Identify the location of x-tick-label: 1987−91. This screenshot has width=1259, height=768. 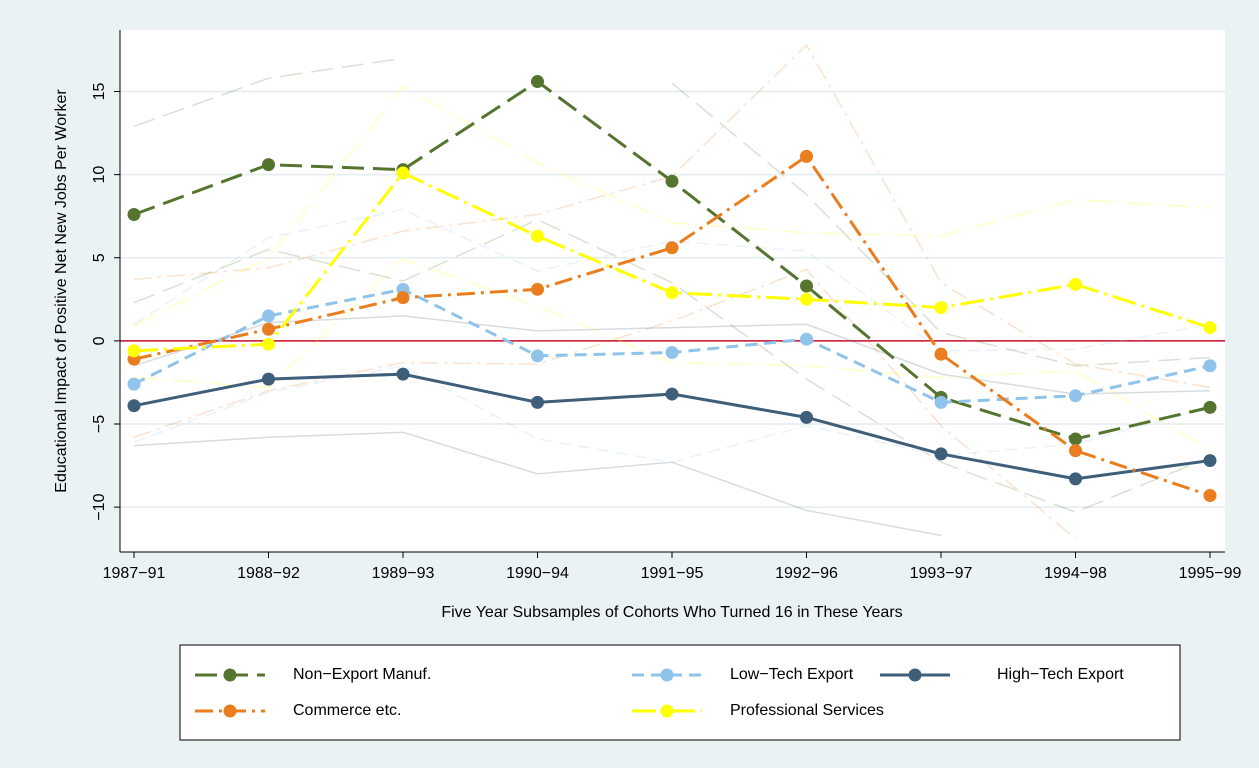
(134, 573).